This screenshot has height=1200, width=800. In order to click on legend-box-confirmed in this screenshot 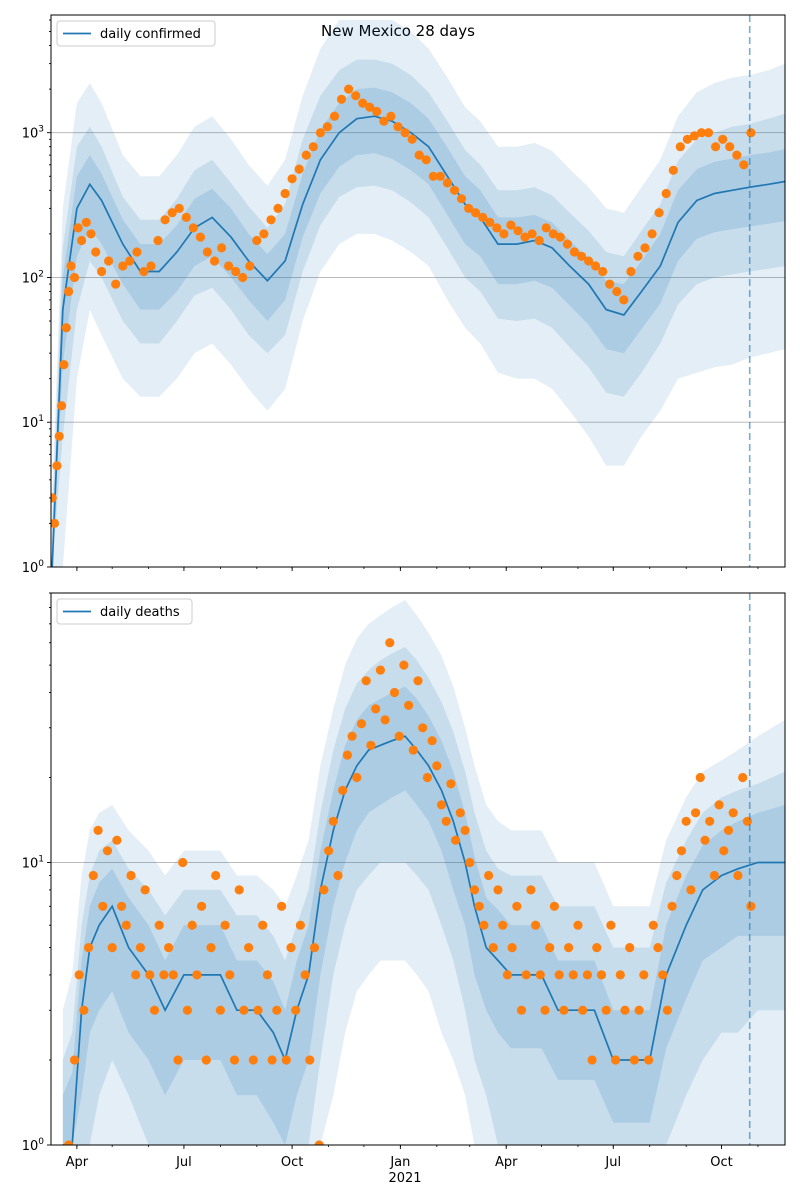, I will do `click(136, 33)`.